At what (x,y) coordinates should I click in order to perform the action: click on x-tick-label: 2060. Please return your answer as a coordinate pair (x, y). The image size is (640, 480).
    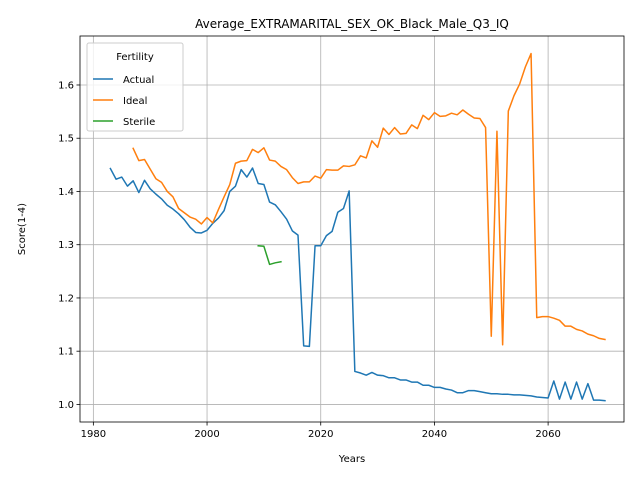
    Looking at the image, I should click on (547, 434).